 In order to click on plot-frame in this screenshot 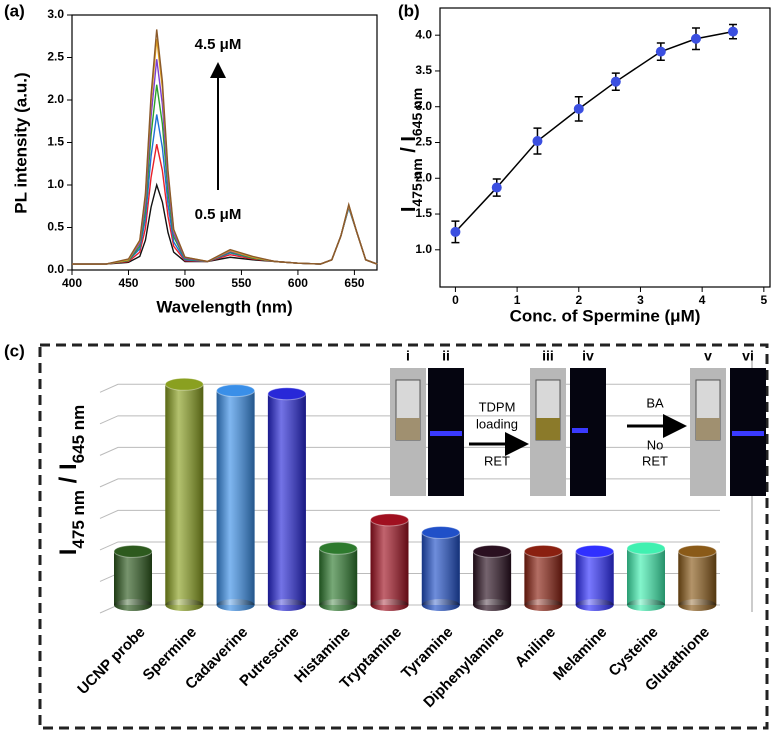, I will do `click(224, 142)`.